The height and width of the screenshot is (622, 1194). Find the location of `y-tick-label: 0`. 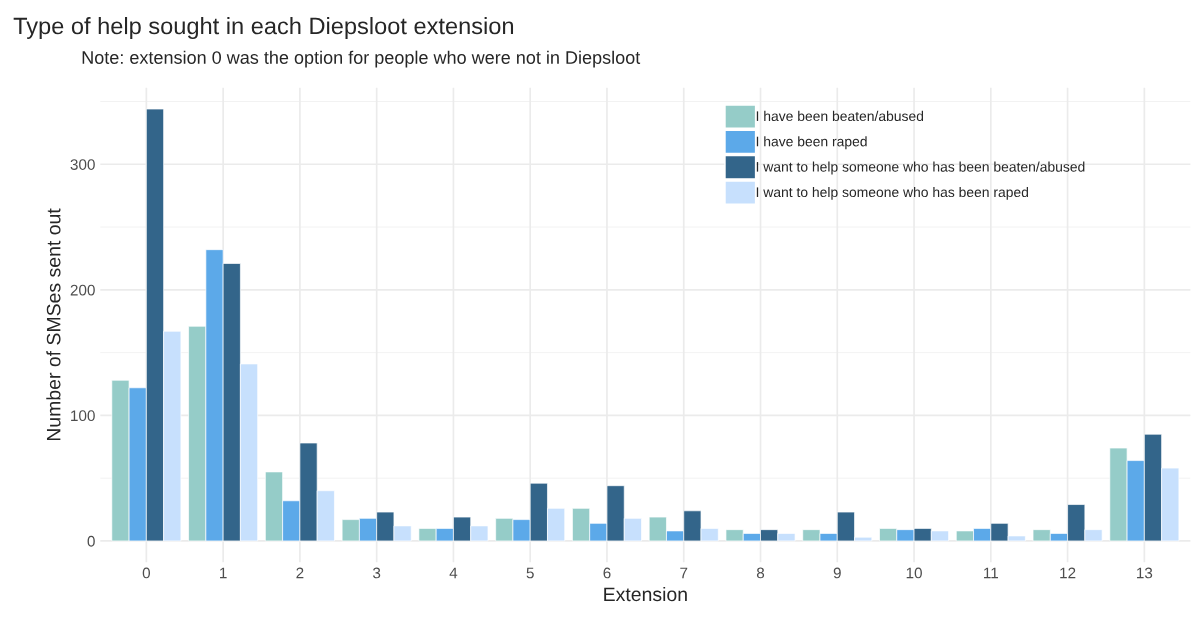

y-tick-label: 0 is located at coordinates (91, 541).